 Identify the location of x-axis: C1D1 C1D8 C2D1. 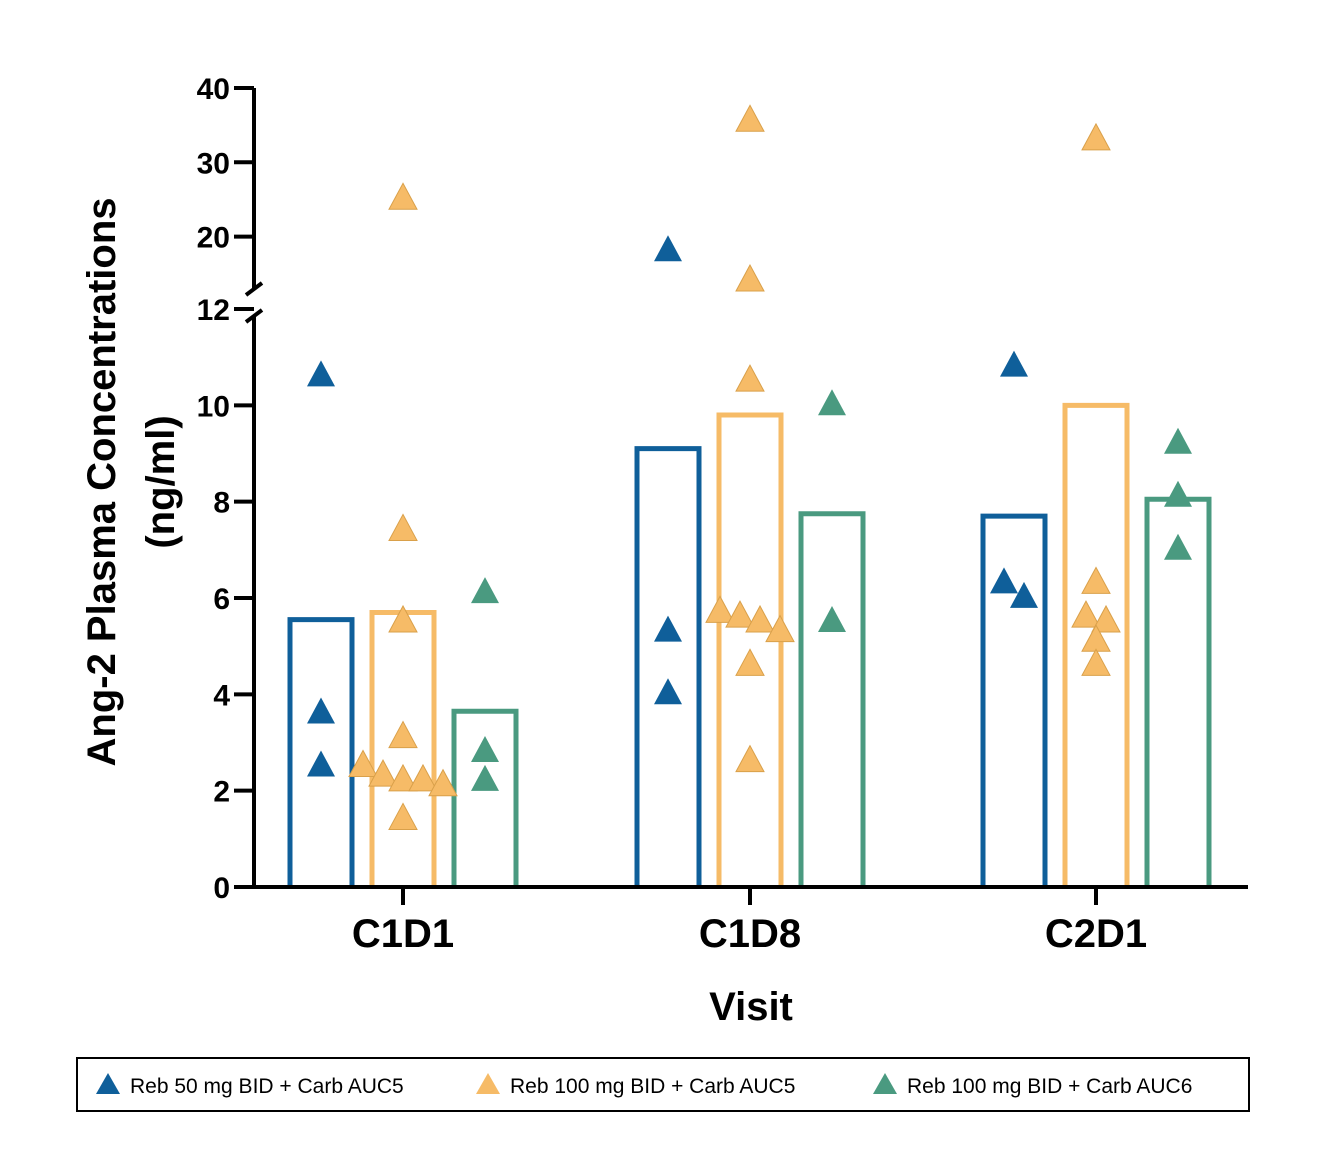
(750, 920).